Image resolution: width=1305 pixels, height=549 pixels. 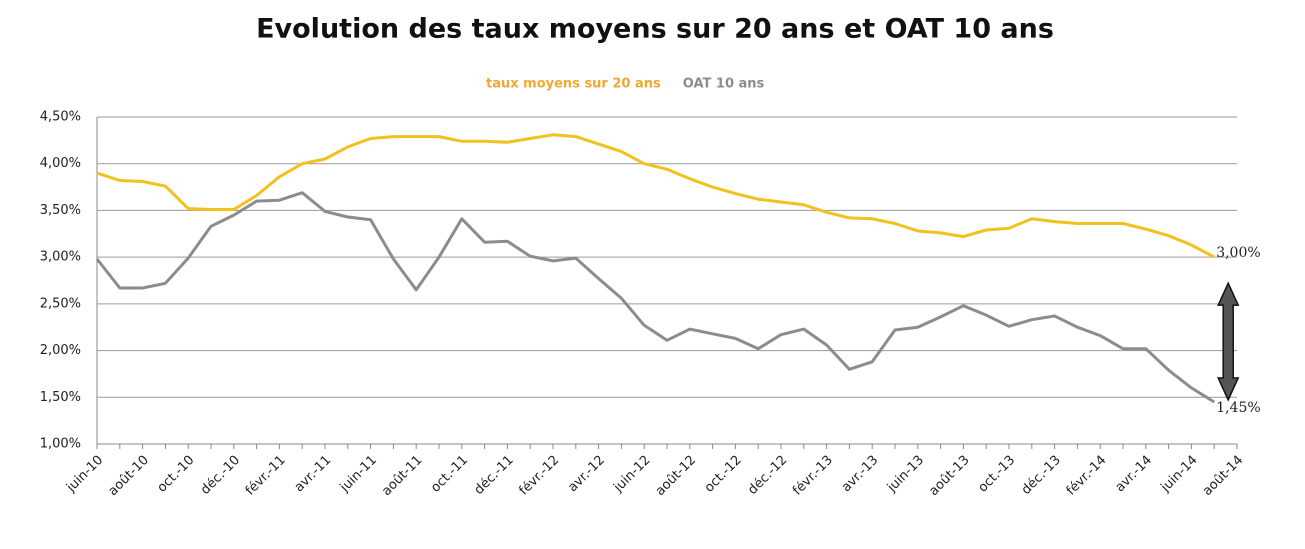 What do you see at coordinates (60, 397) in the screenshot?
I see `y-tick-label: 1,50%` at bounding box center [60, 397].